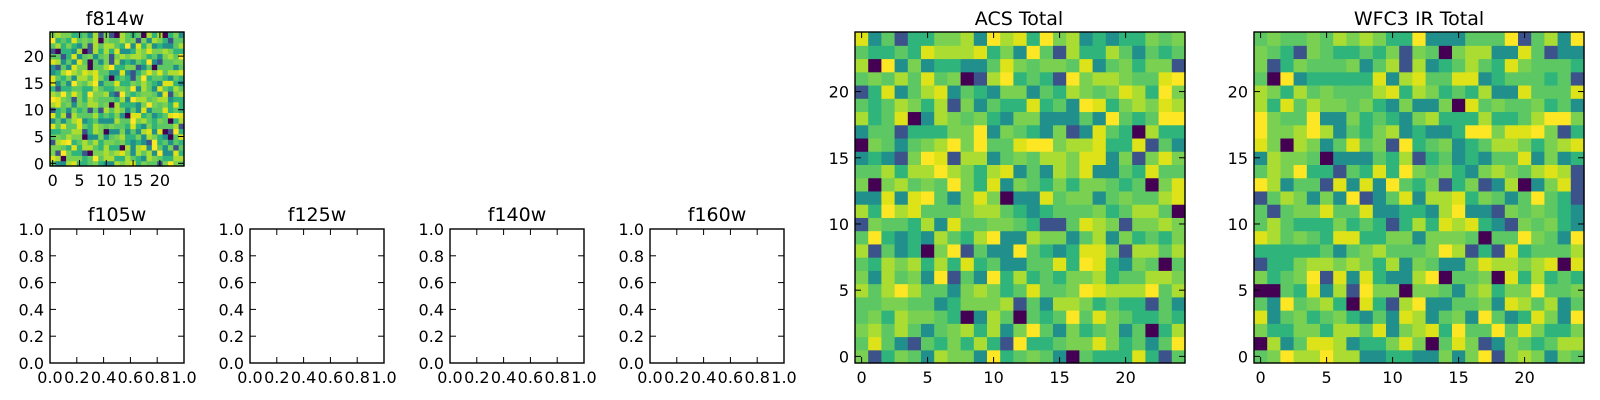  Describe the element at coordinates (756, 377) in the screenshot. I see `x-tick-label: 0.8` at that location.